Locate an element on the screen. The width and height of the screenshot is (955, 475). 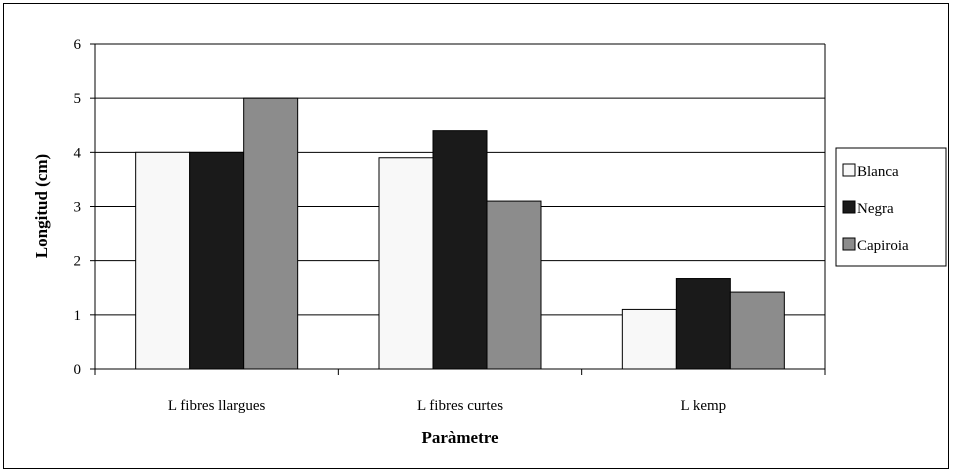
y-tick-label: 3 is located at coordinates (78, 208).